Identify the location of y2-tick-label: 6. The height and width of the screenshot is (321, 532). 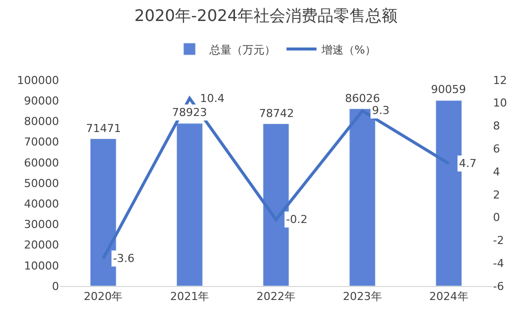
(496, 149).